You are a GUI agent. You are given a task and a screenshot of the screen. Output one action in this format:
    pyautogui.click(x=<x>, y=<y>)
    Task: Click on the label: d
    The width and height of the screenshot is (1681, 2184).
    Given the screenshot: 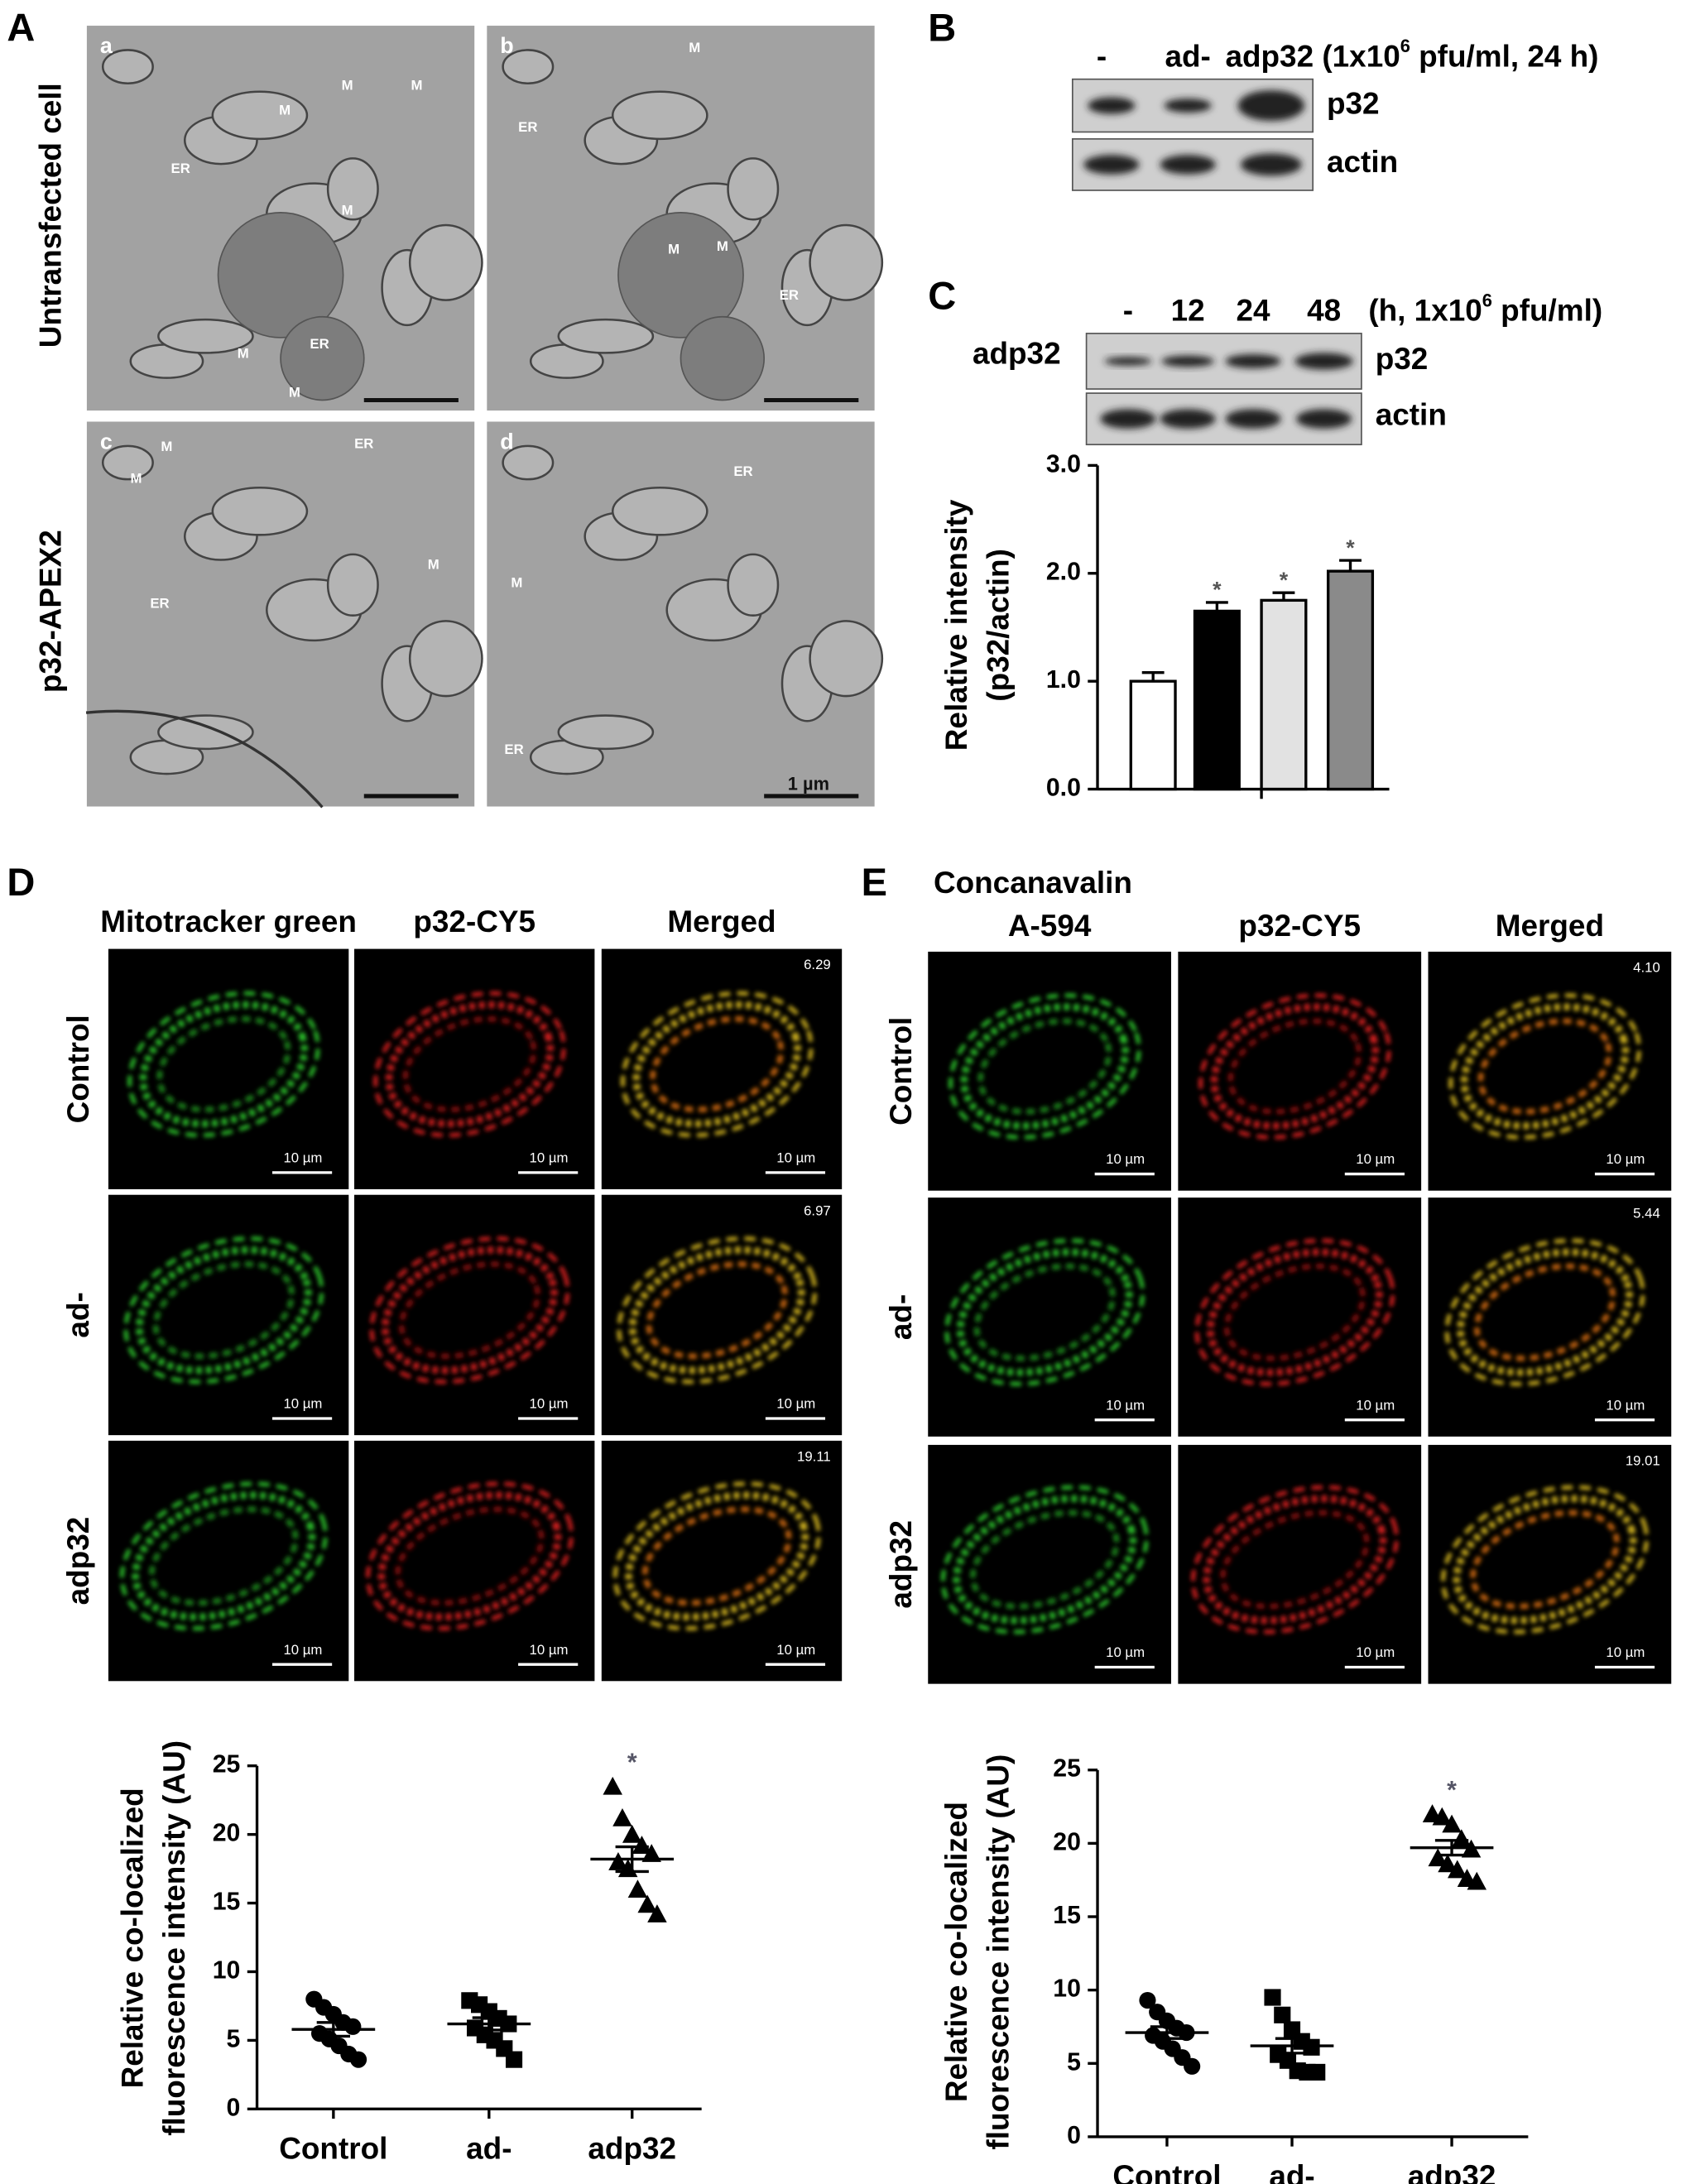 What is the action you would take?
    pyautogui.click(x=506, y=442)
    